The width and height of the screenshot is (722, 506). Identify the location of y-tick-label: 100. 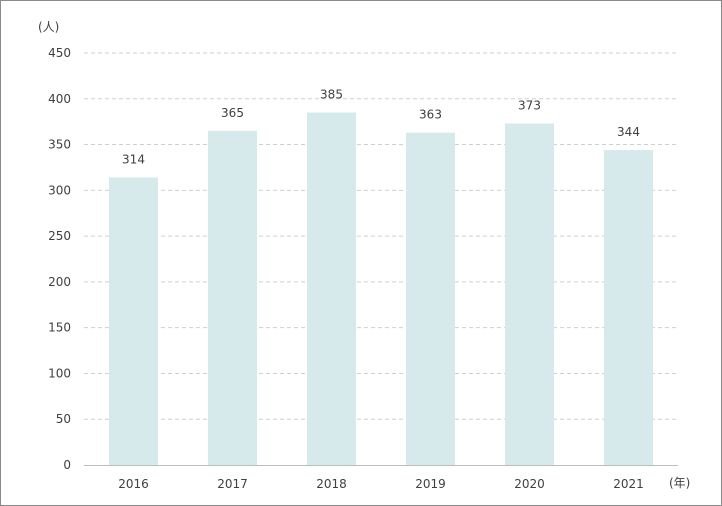
(59, 373).